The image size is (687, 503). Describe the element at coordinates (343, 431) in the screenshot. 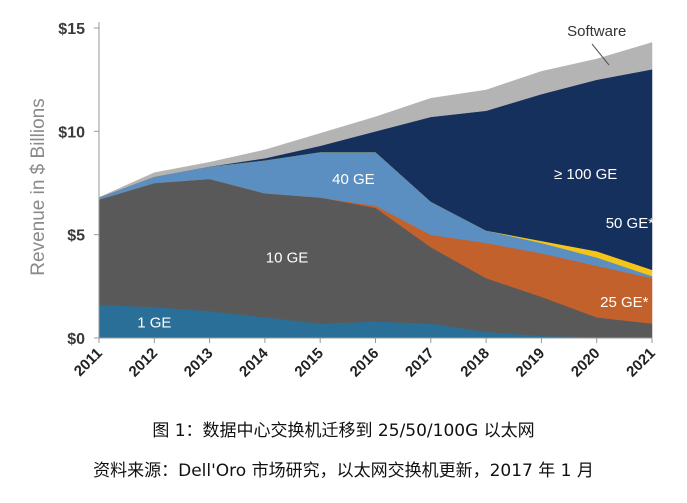

I see `figure-caption: 图 1：数据中心交换机迁移到 25/50/100G 以太网` at that location.